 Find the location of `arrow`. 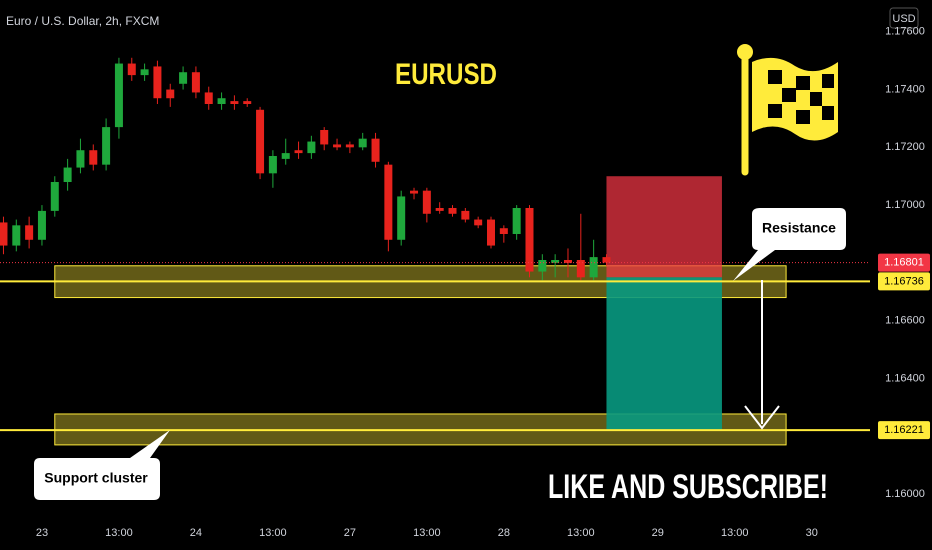

arrow is located at coordinates (762, 355).